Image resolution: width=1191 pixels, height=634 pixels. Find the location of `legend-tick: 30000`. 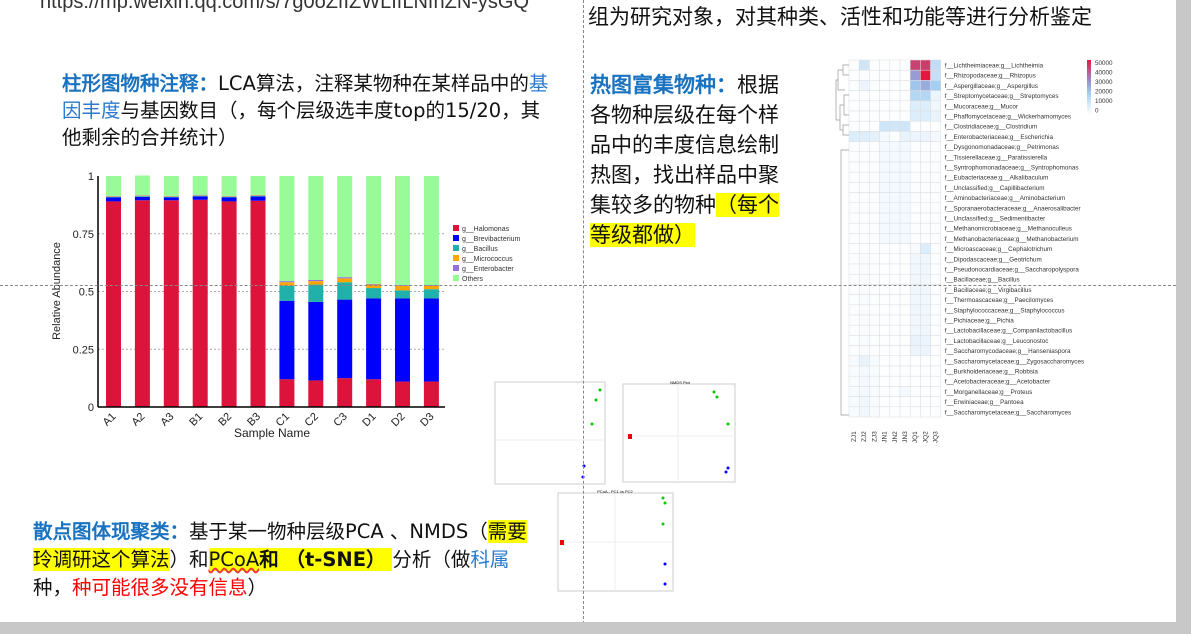

legend-tick: 30000 is located at coordinates (1104, 82).